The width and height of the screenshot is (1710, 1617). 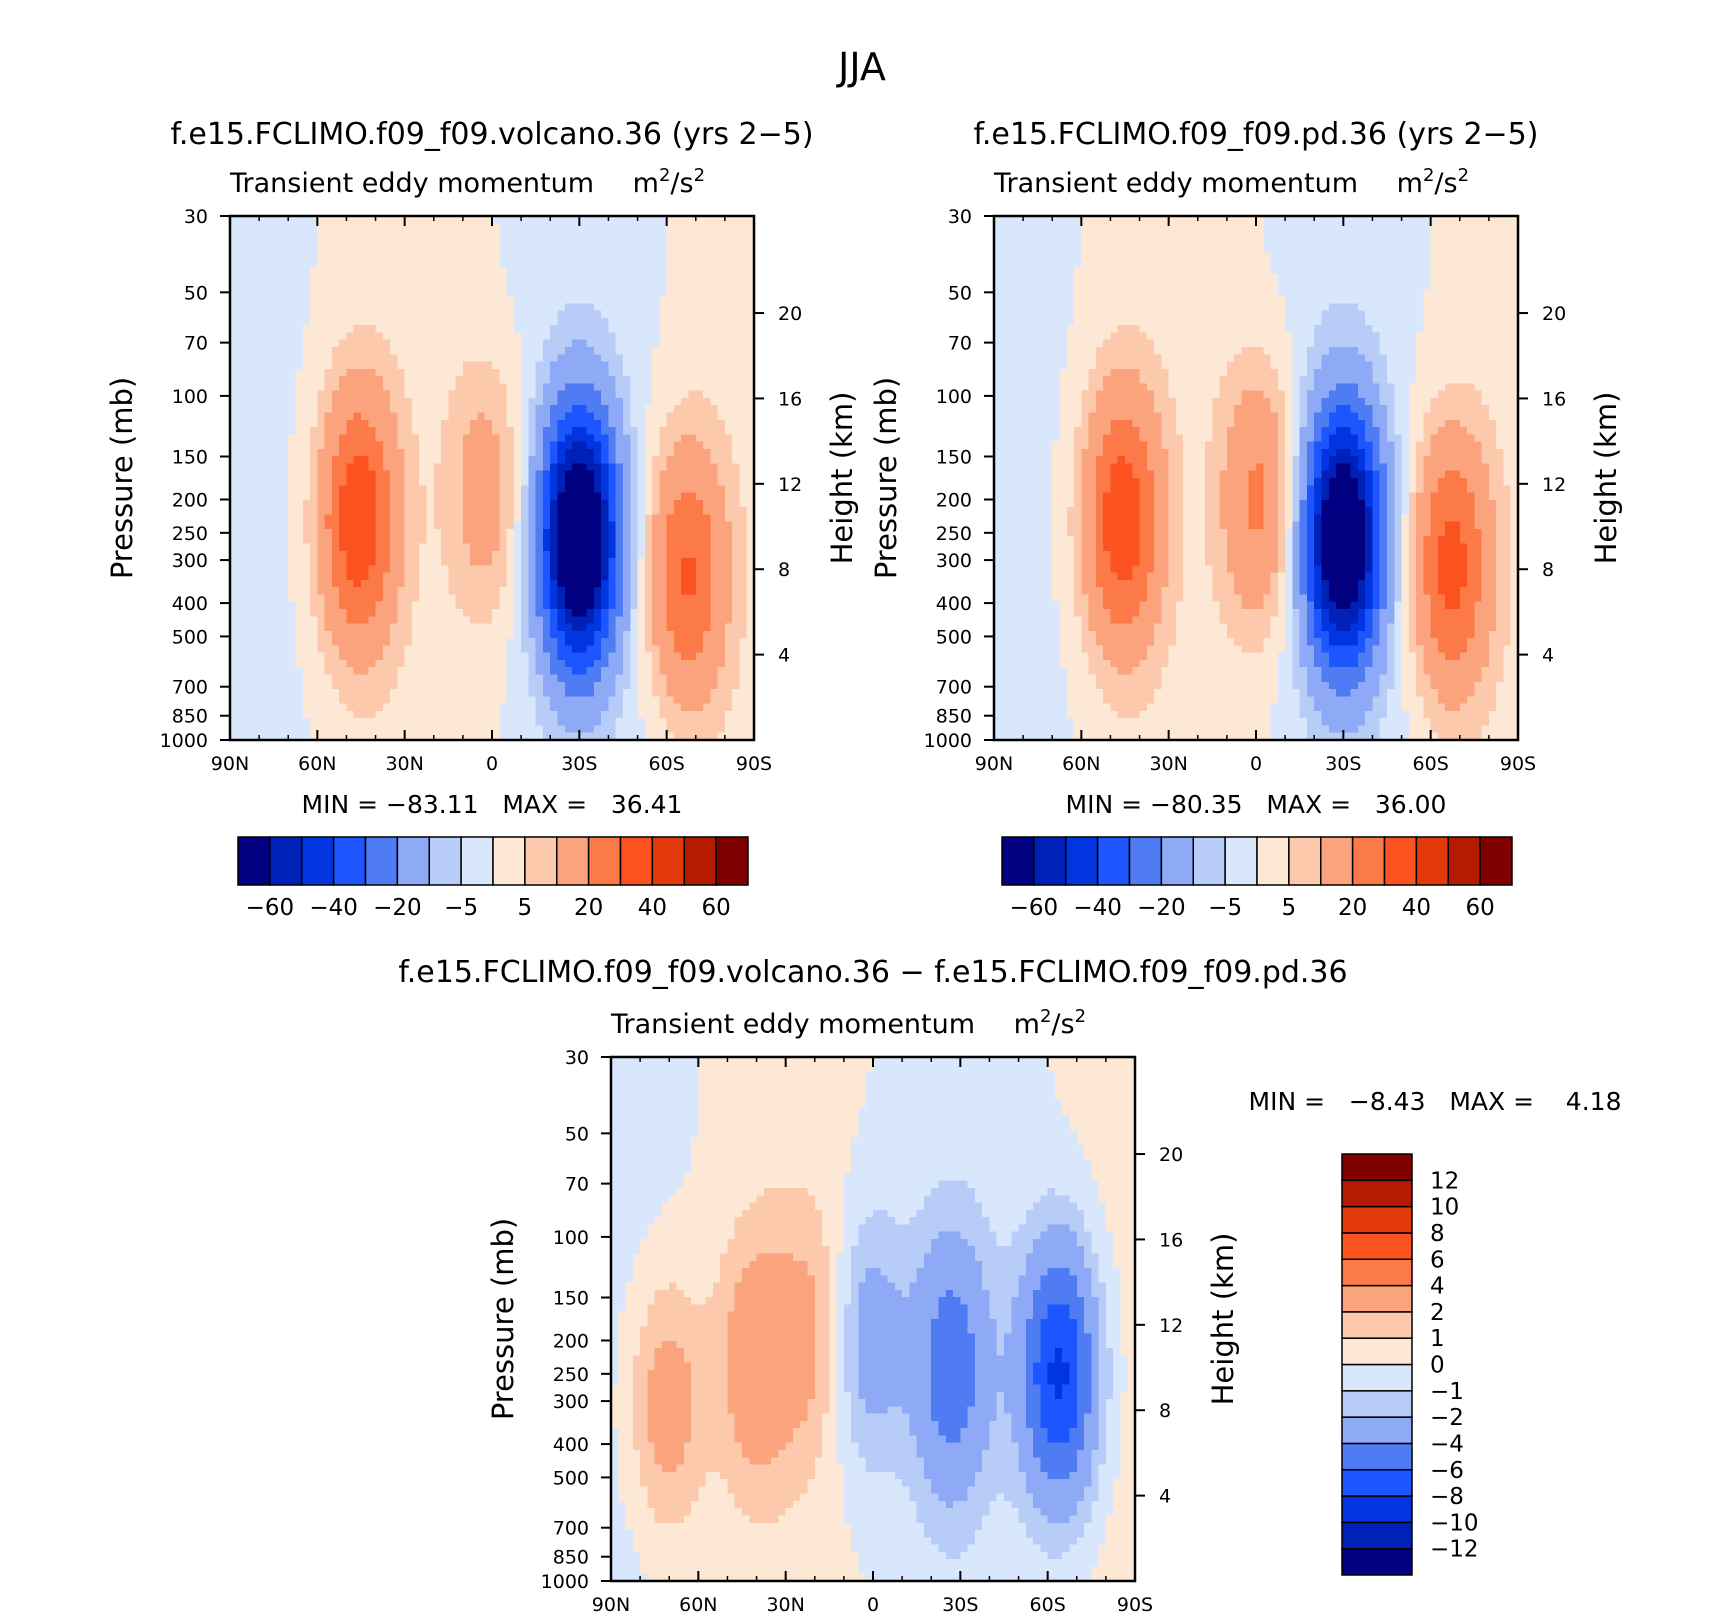 I want to click on min-max-stats: MIN = −8.43 MAX = 4.18, so click(x=1435, y=1101).